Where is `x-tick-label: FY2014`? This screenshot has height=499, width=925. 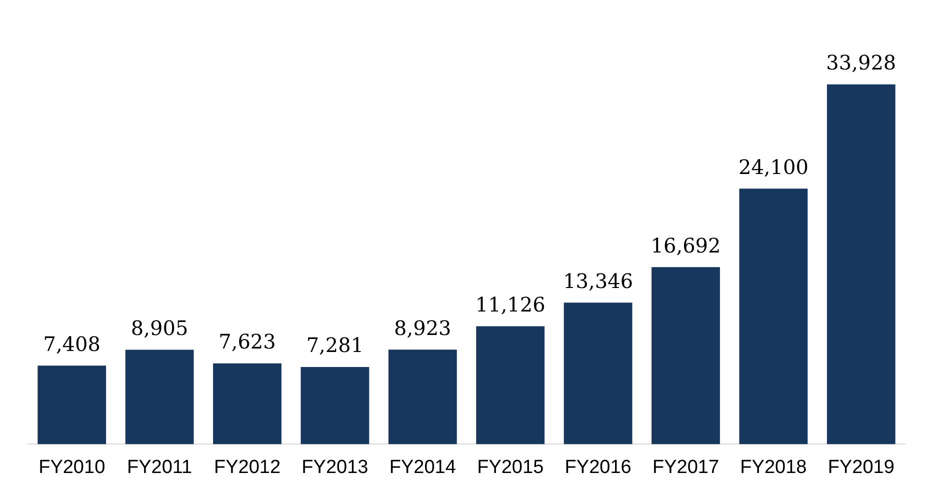
x-tick-label: FY2014 is located at coordinates (422, 467).